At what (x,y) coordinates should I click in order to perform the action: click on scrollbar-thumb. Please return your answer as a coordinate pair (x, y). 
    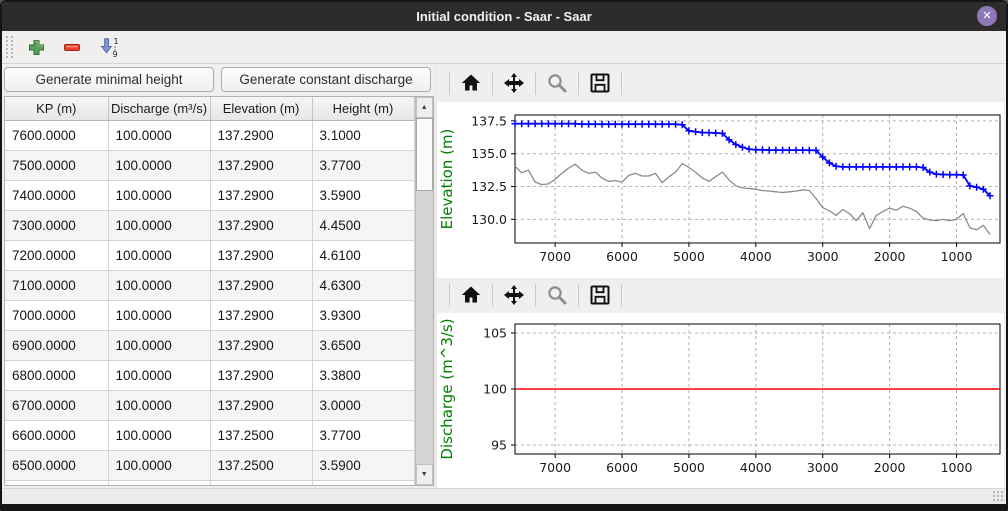
    Looking at the image, I should click on (424, 154).